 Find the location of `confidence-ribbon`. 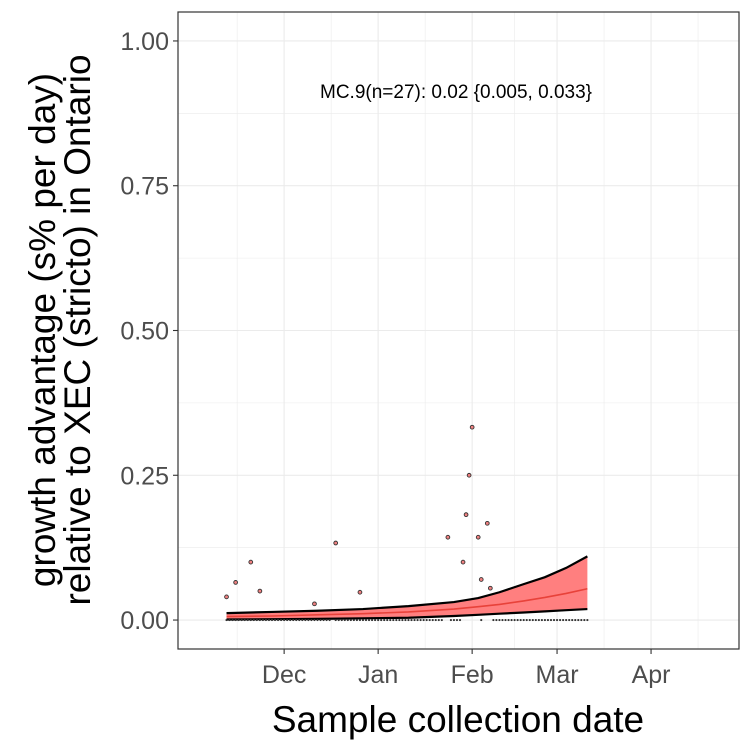

confidence-ribbon is located at coordinates (407, 588).